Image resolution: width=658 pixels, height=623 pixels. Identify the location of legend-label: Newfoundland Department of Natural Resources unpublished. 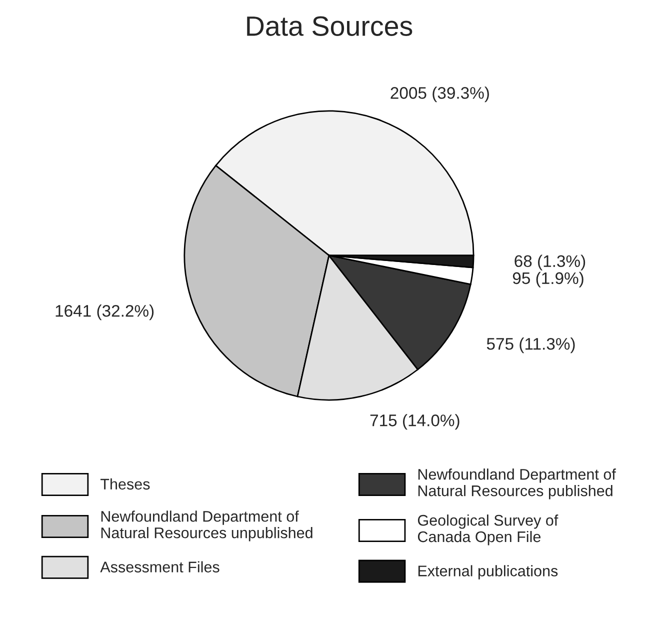
(206, 526).